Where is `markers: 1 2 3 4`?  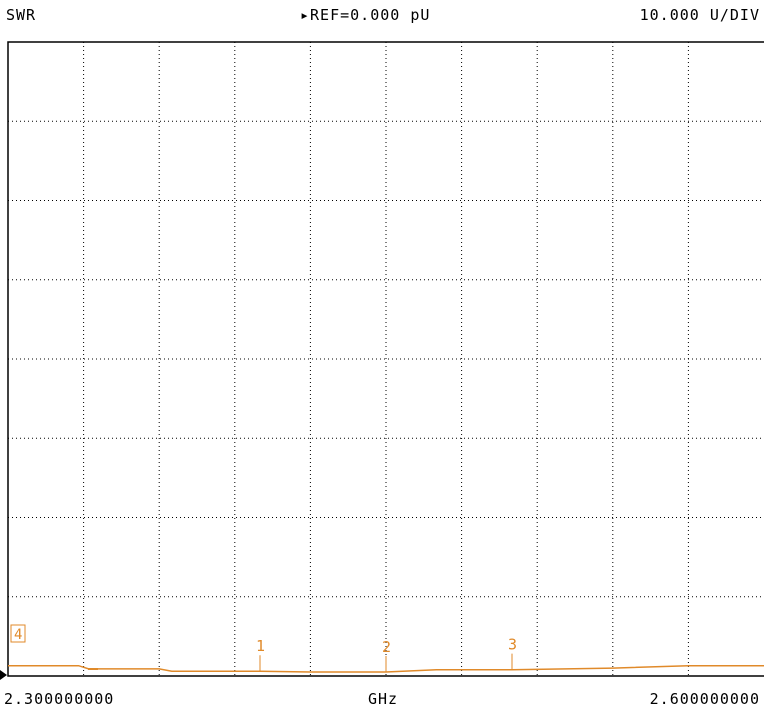 markers: 1 2 3 4 is located at coordinates (264, 648).